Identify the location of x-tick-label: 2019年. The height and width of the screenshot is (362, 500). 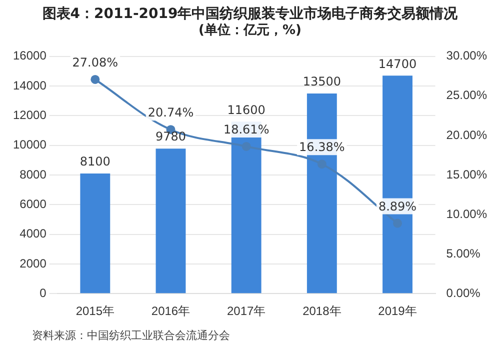
(397, 311).